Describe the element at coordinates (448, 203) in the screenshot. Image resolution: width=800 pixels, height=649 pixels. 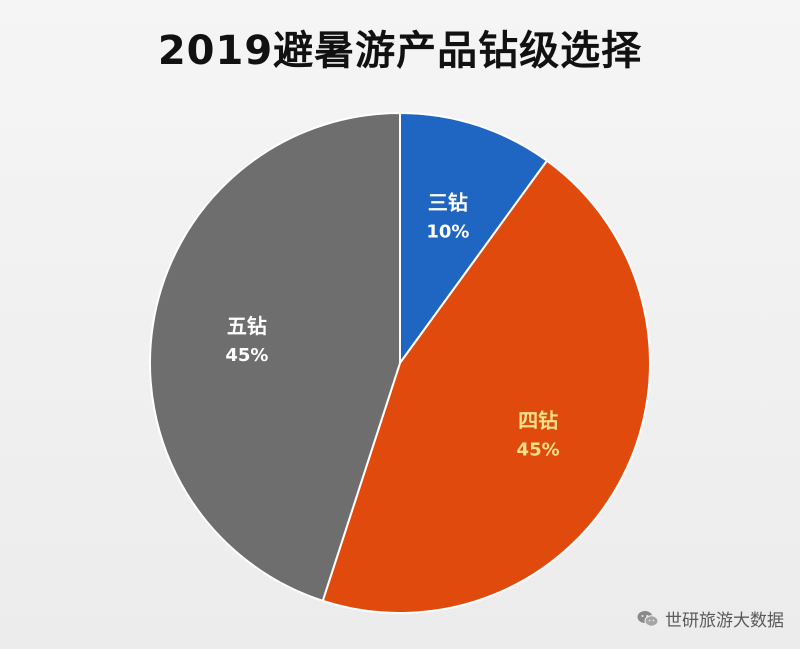
I see `slice-category-label: 三钻` at that location.